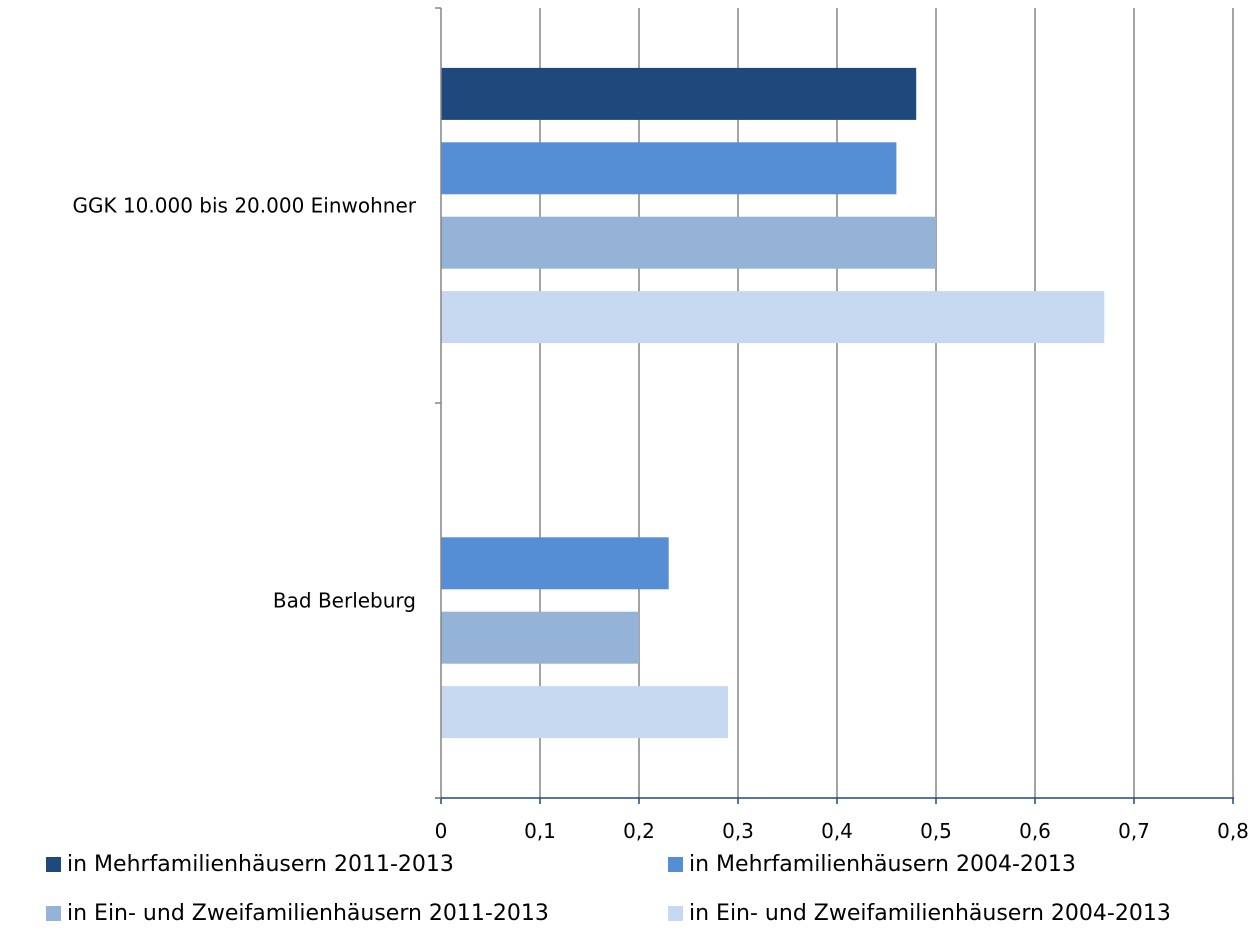 This screenshot has height=944, width=1253. Describe the element at coordinates (639, 831) in the screenshot. I see `x-tick-label: 0,2` at that location.